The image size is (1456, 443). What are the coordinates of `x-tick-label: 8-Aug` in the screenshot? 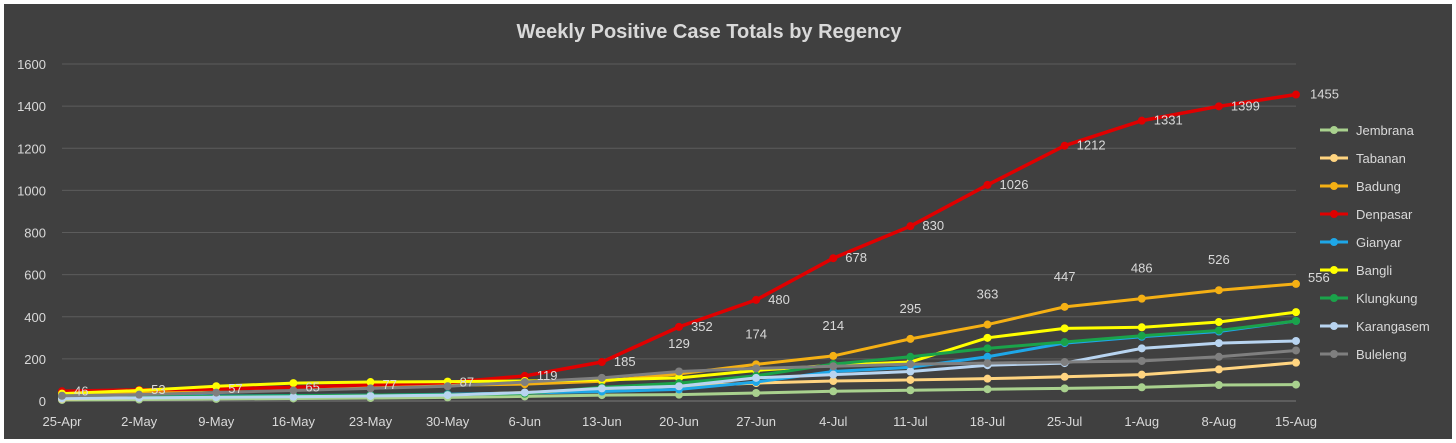 It's located at (1219, 421).